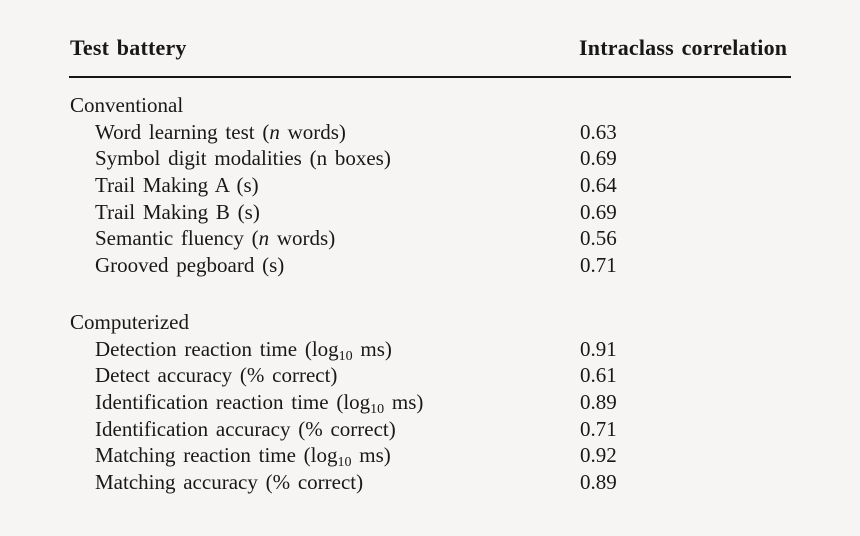 The image size is (860, 536). I want to click on row-value: 0.64, so click(598, 185).